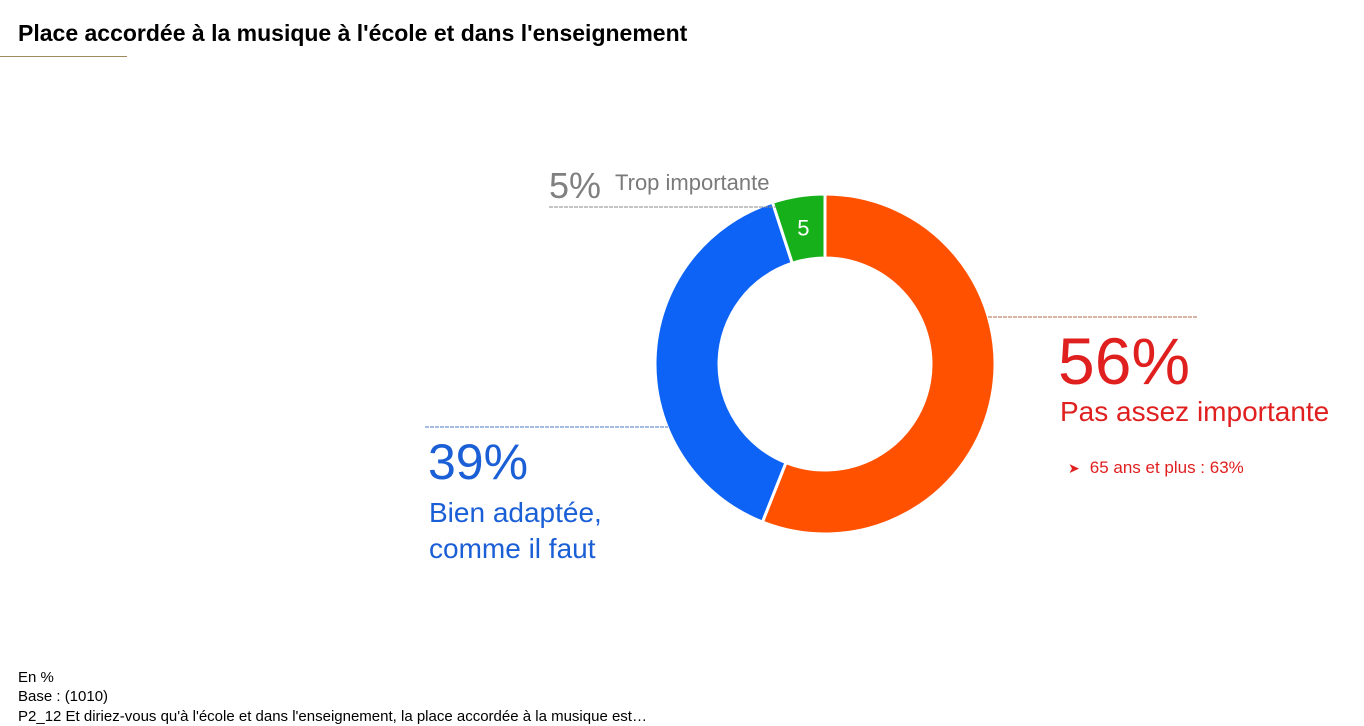  I want to click on slice-label-trop: 5, so click(803, 228).